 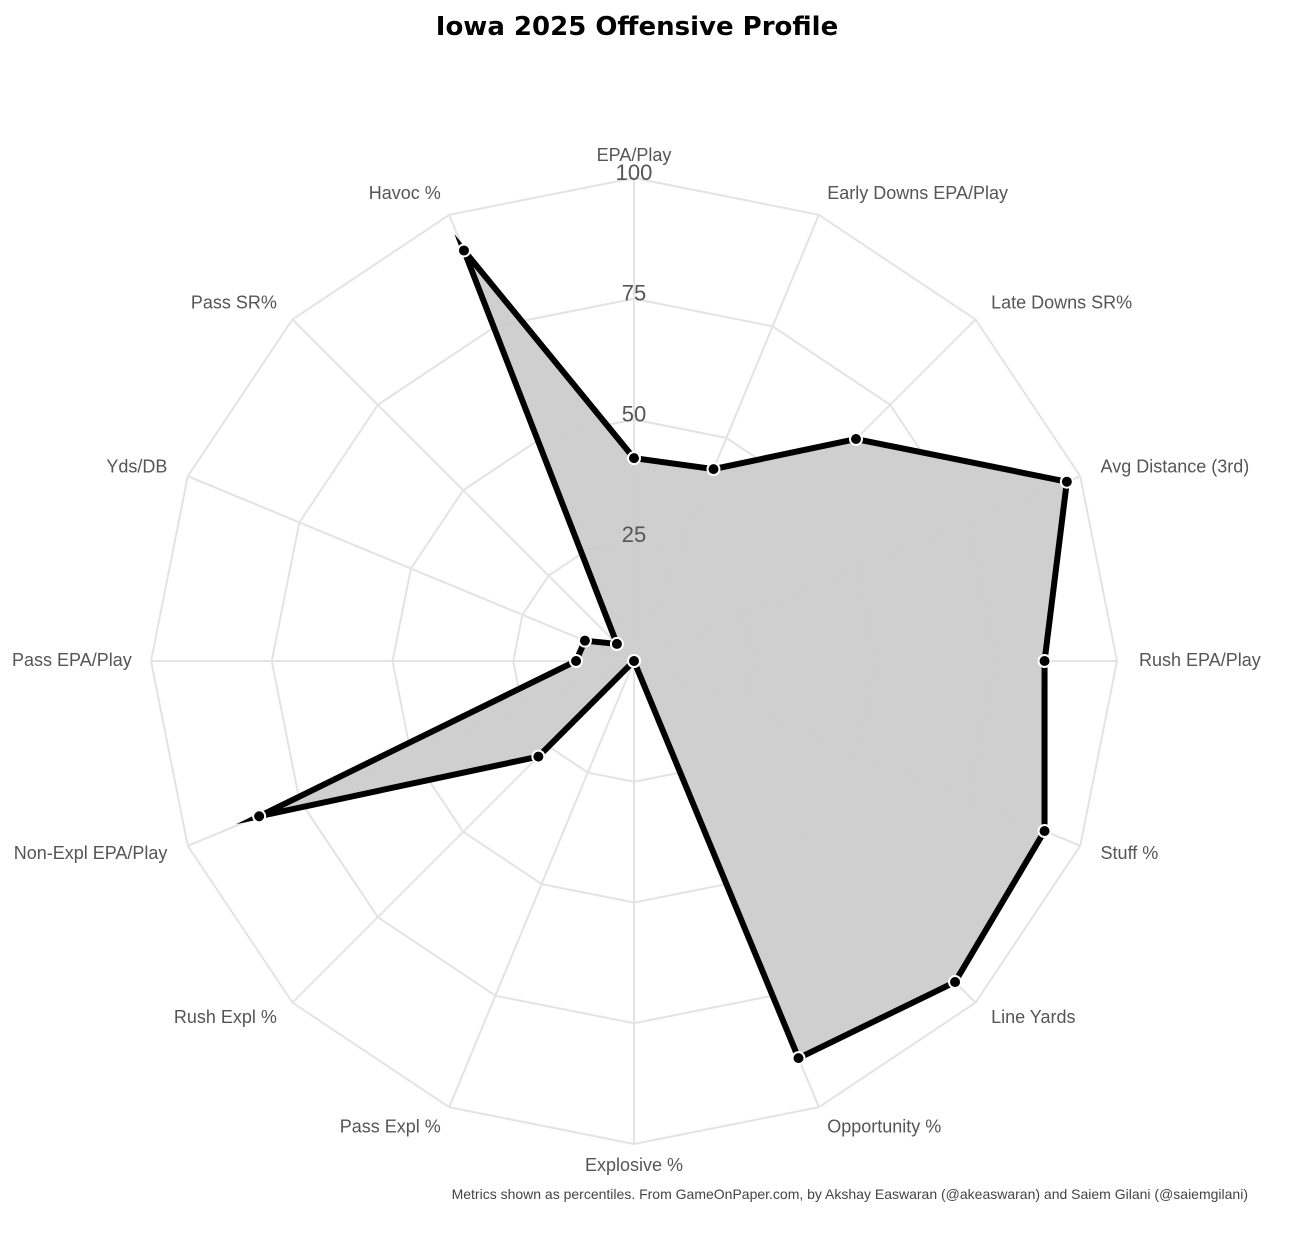 I want to click on axis-label: Pass EPA/Play, so click(x=72, y=660).